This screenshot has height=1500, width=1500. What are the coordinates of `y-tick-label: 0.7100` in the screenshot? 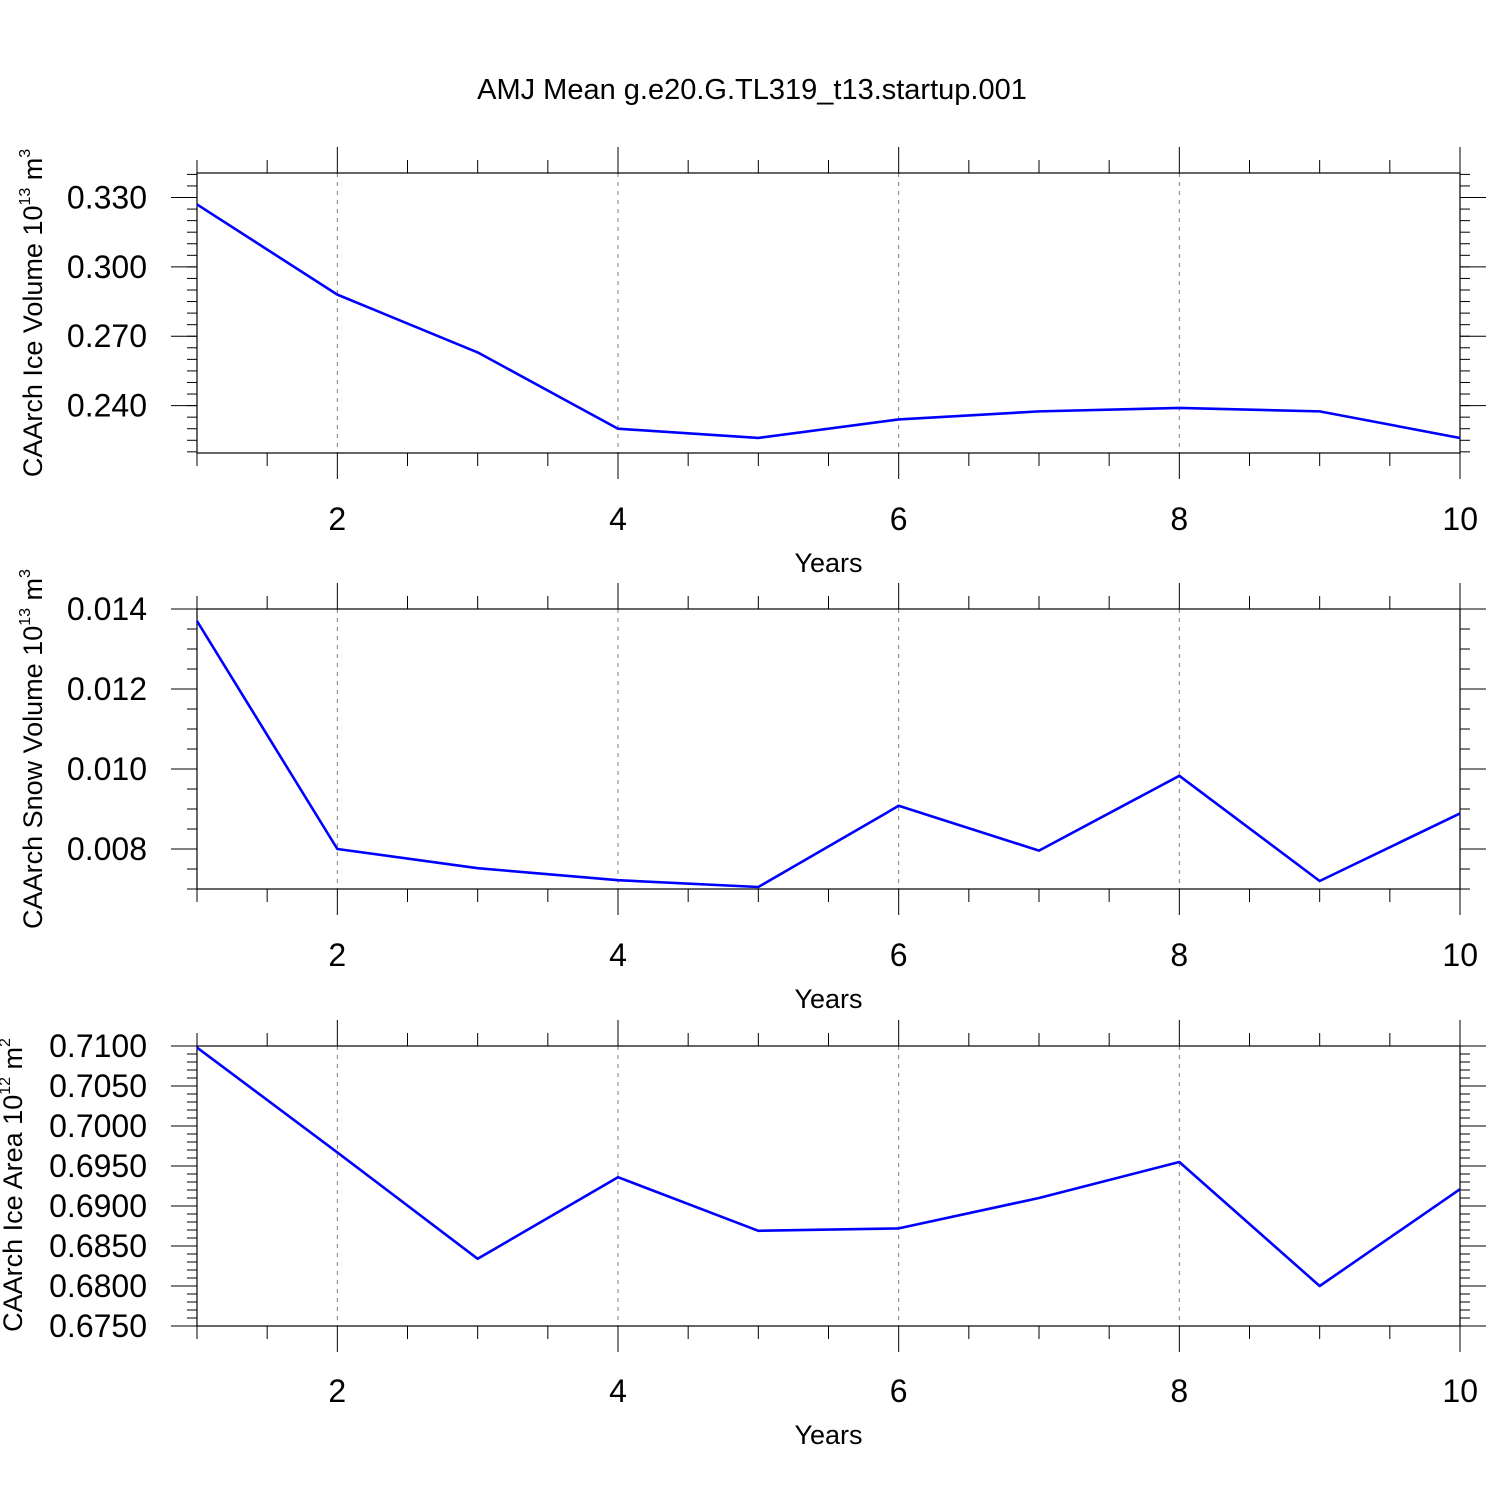 It's located at (98, 1046).